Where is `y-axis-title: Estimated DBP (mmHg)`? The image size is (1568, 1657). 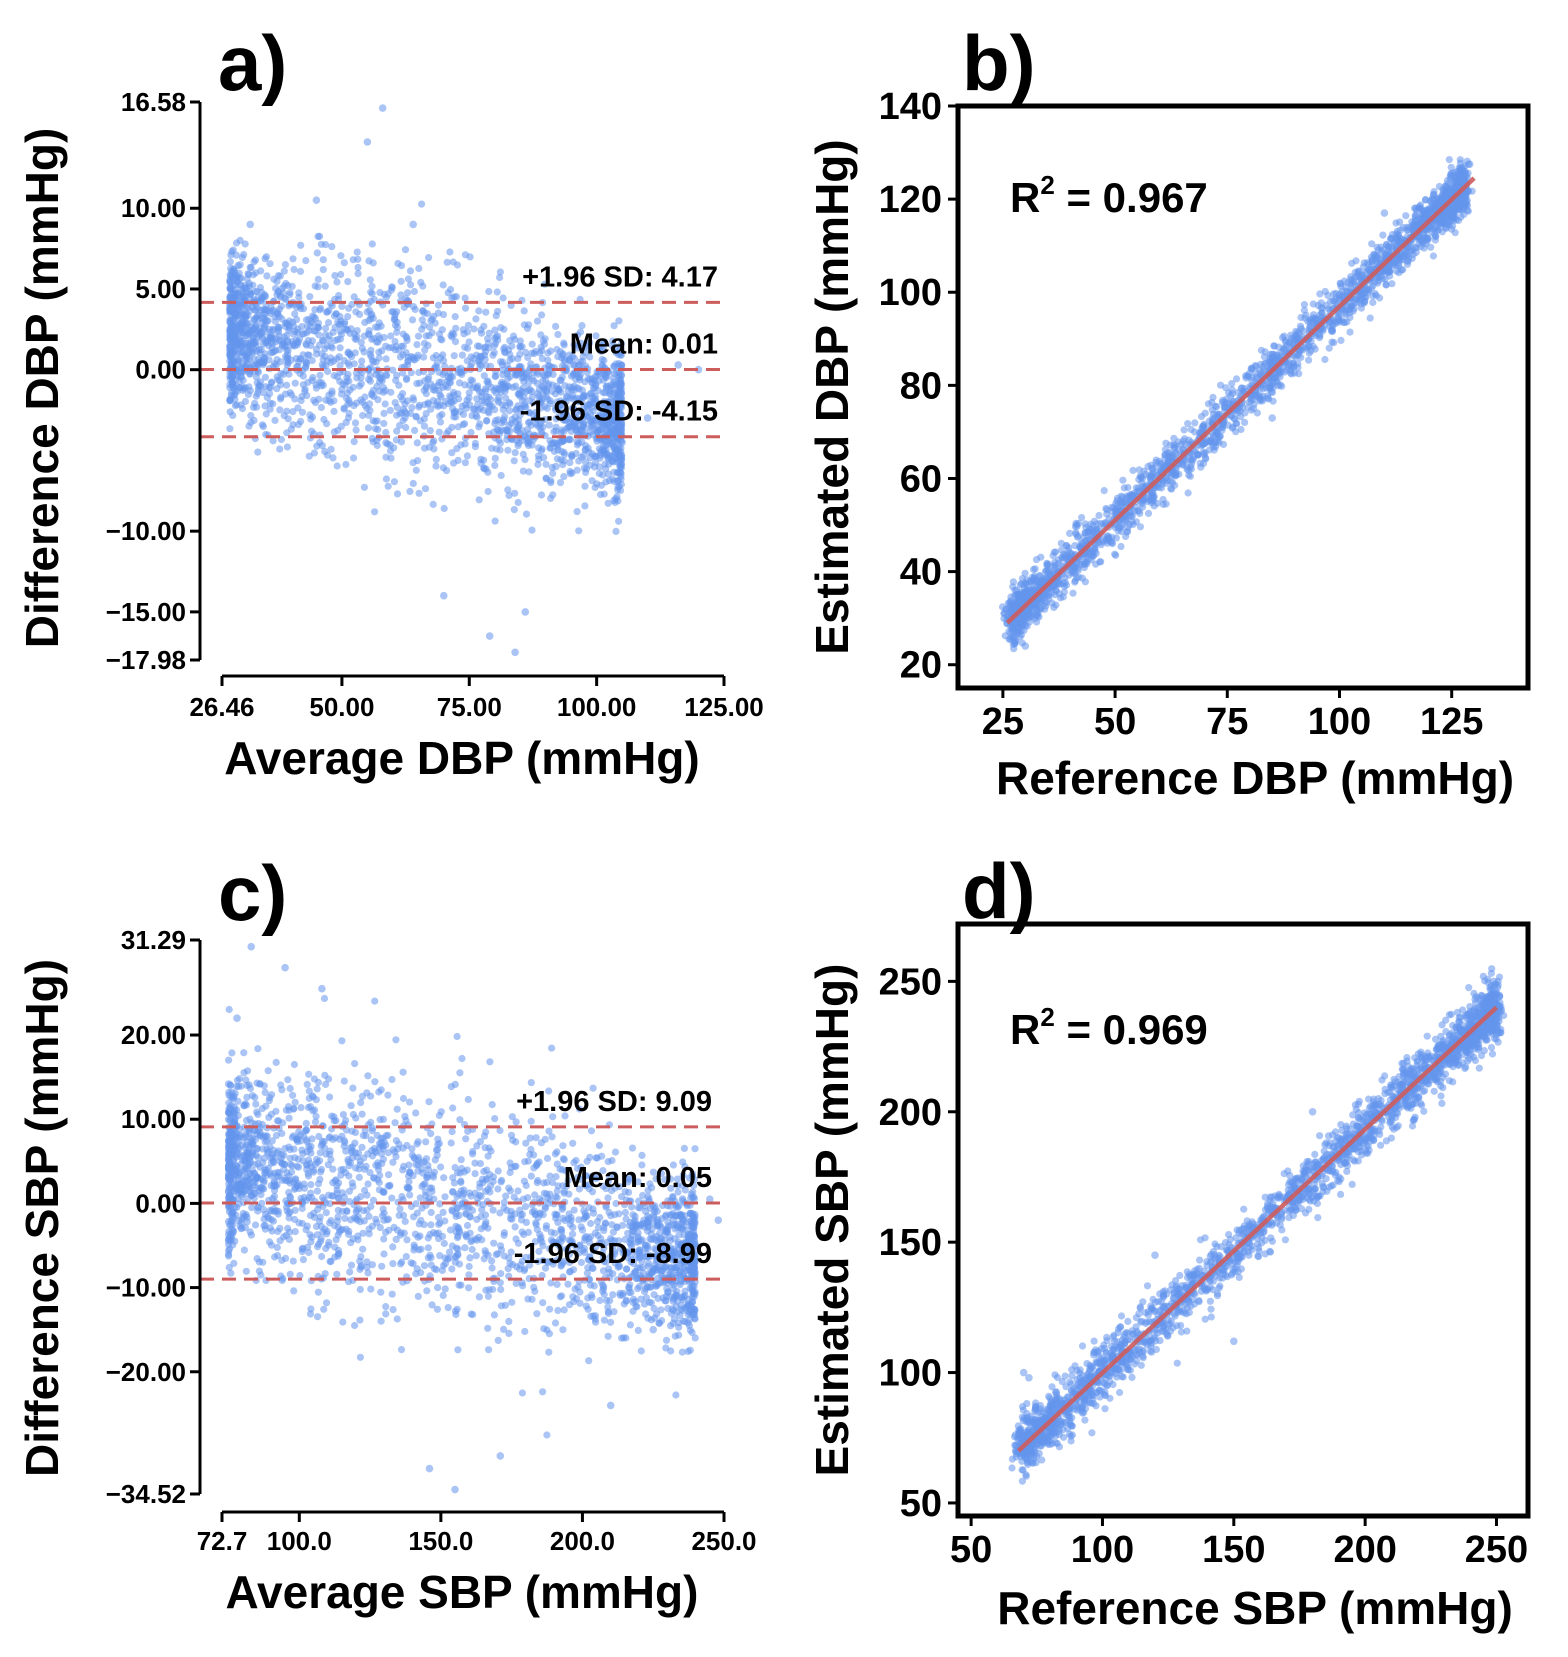
y-axis-title: Estimated DBP (mmHg) is located at coordinates (832, 396).